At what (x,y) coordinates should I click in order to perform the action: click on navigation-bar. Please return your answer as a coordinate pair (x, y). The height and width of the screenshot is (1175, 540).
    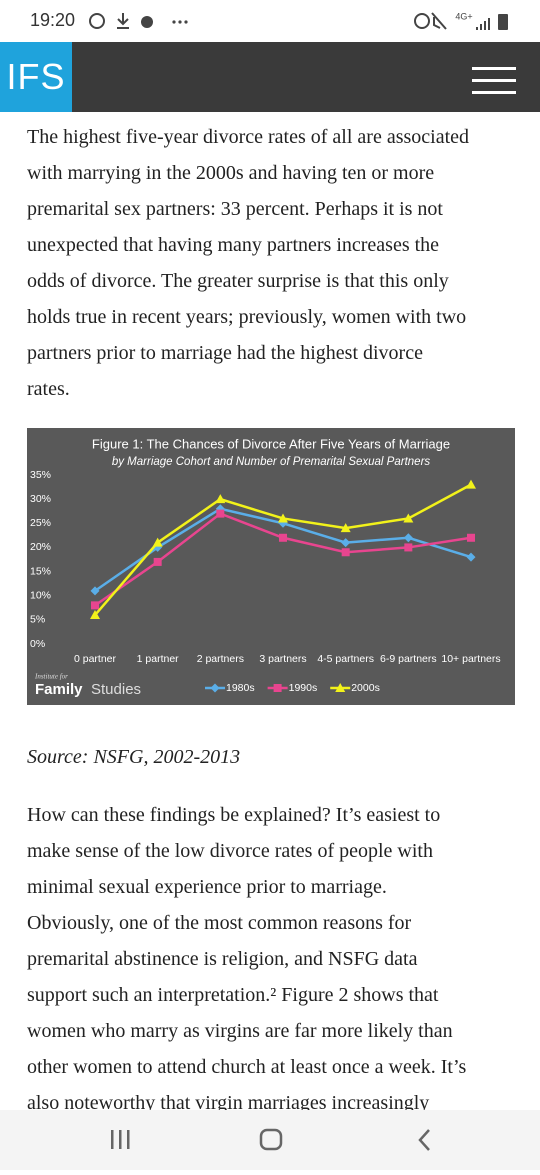
    Looking at the image, I should click on (270, 1140).